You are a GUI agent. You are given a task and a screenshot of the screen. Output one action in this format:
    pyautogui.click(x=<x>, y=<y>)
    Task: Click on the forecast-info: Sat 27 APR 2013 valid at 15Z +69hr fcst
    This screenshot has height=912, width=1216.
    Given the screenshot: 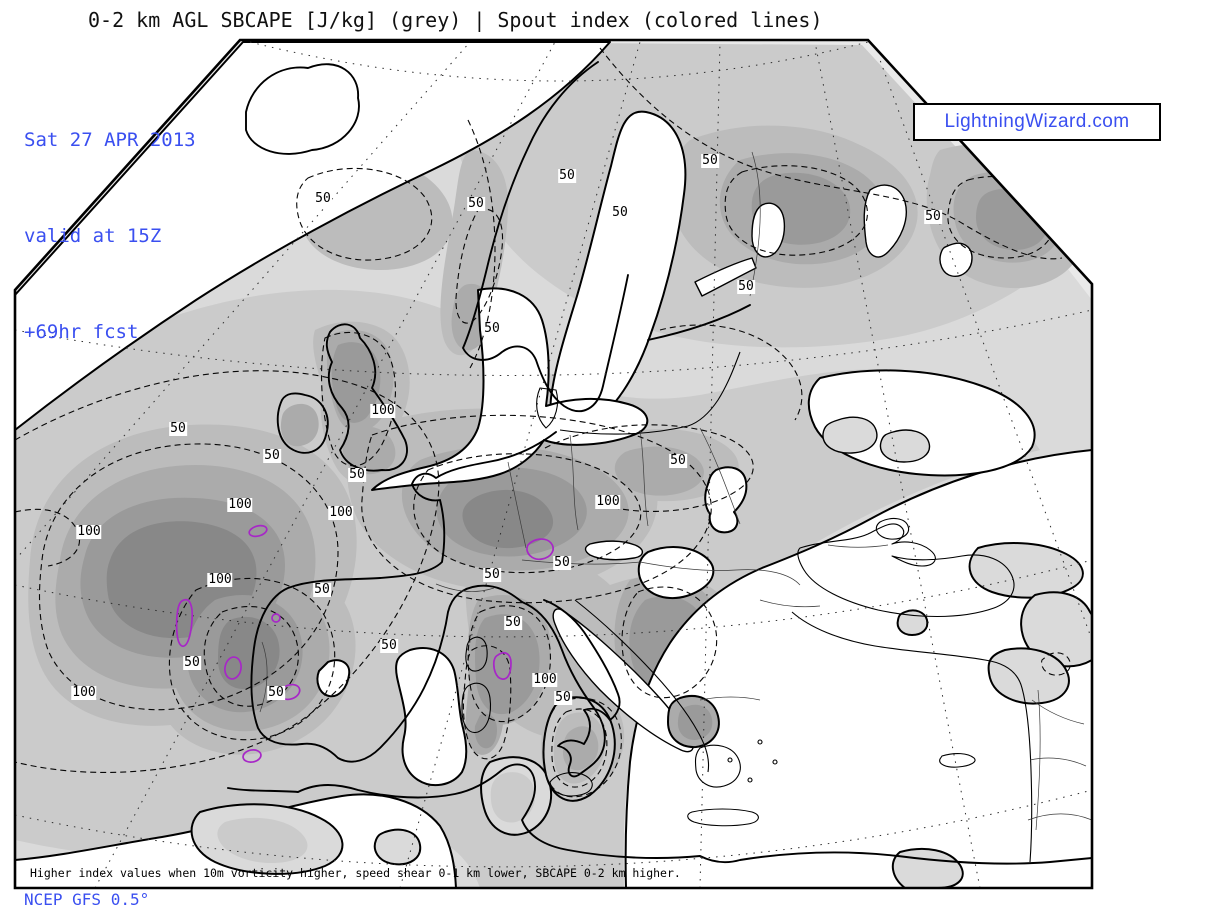 What is the action you would take?
    pyautogui.click(x=110, y=220)
    